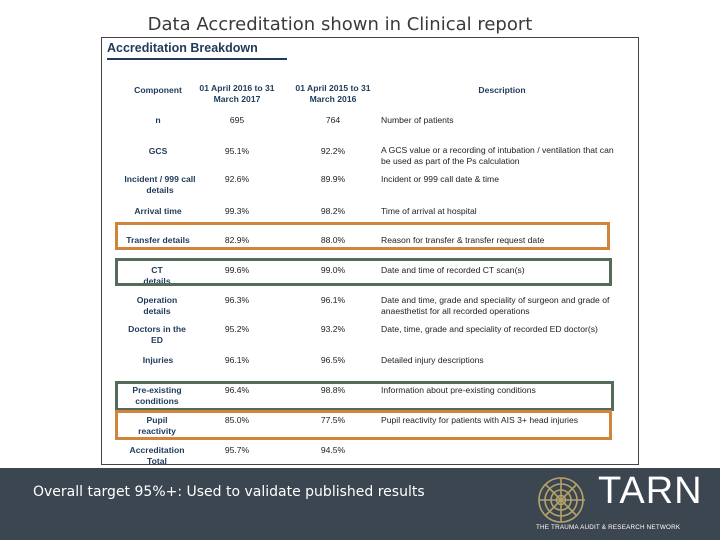  What do you see at coordinates (333, 420) in the screenshot?
I see `row-value-2016: 77.5%` at bounding box center [333, 420].